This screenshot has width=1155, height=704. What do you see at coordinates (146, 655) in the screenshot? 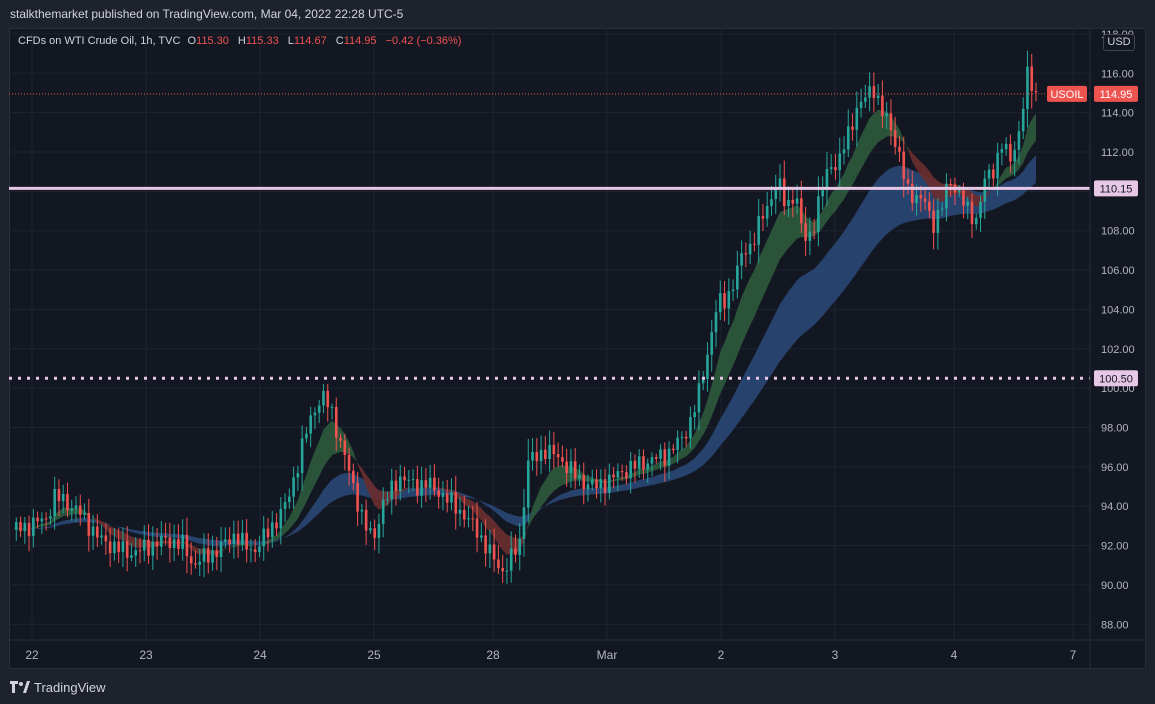
I see `x-tick-label: 23` at bounding box center [146, 655].